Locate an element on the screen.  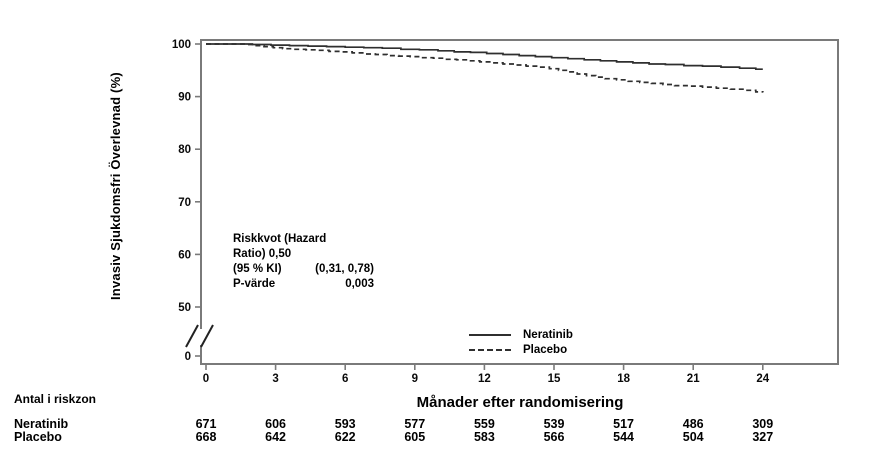
x-tick-label: 21 is located at coordinates (693, 379).